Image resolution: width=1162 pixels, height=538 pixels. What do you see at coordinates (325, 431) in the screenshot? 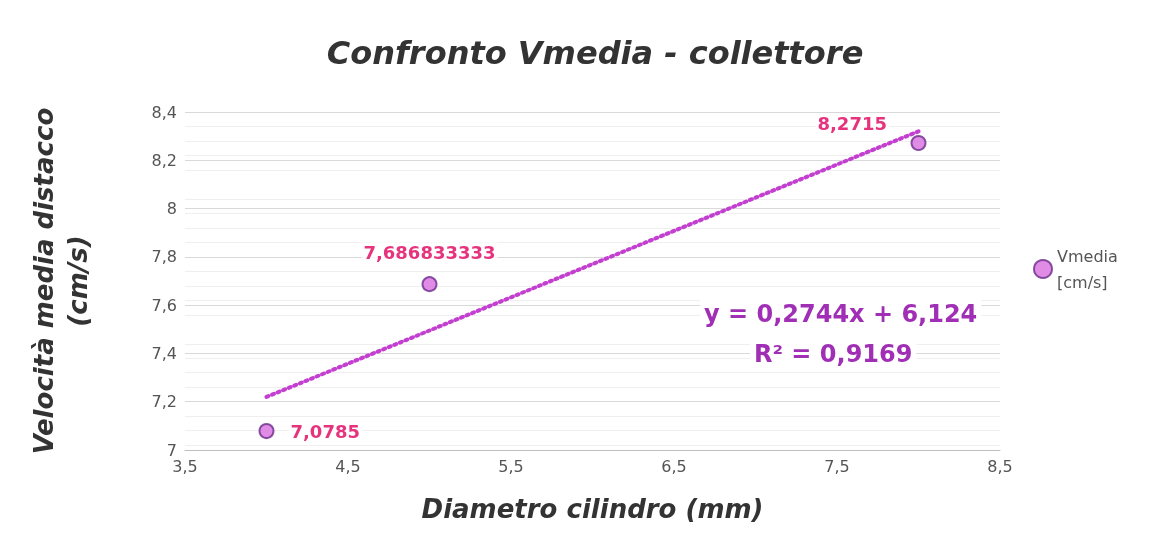
I see `data-label: 7,0785` at bounding box center [325, 431].